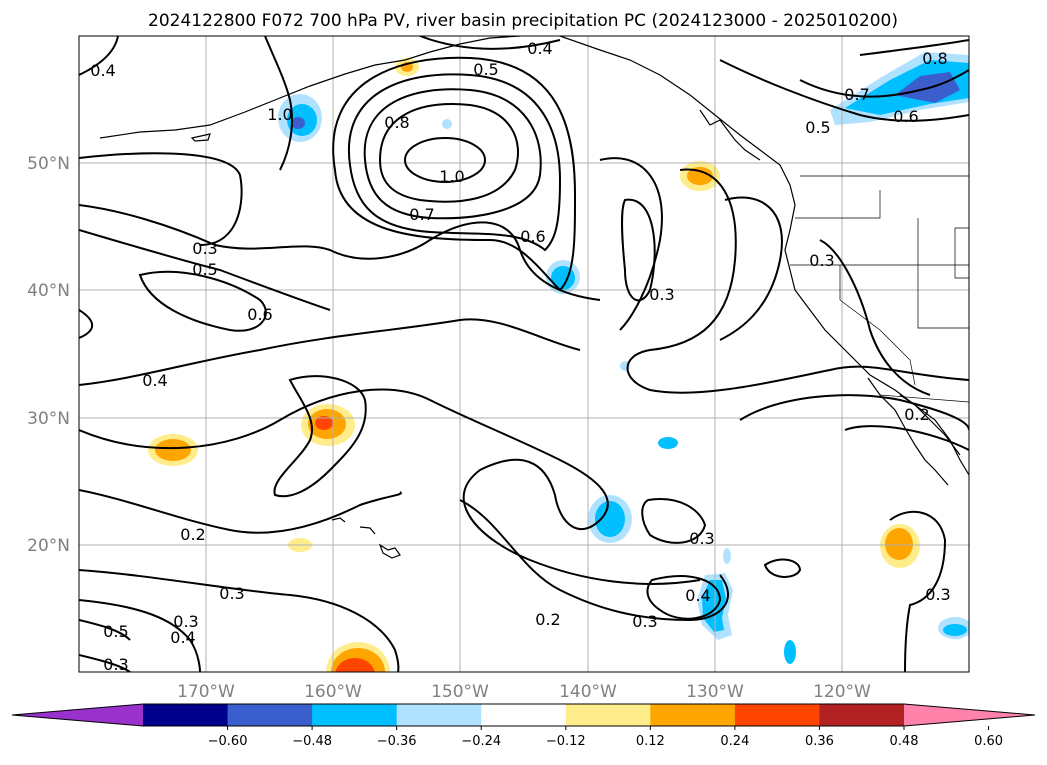 The height and width of the screenshot is (765, 1047). Describe the element at coordinates (906, 438) in the screenshot. I see `contour-0.2-inner` at that location.